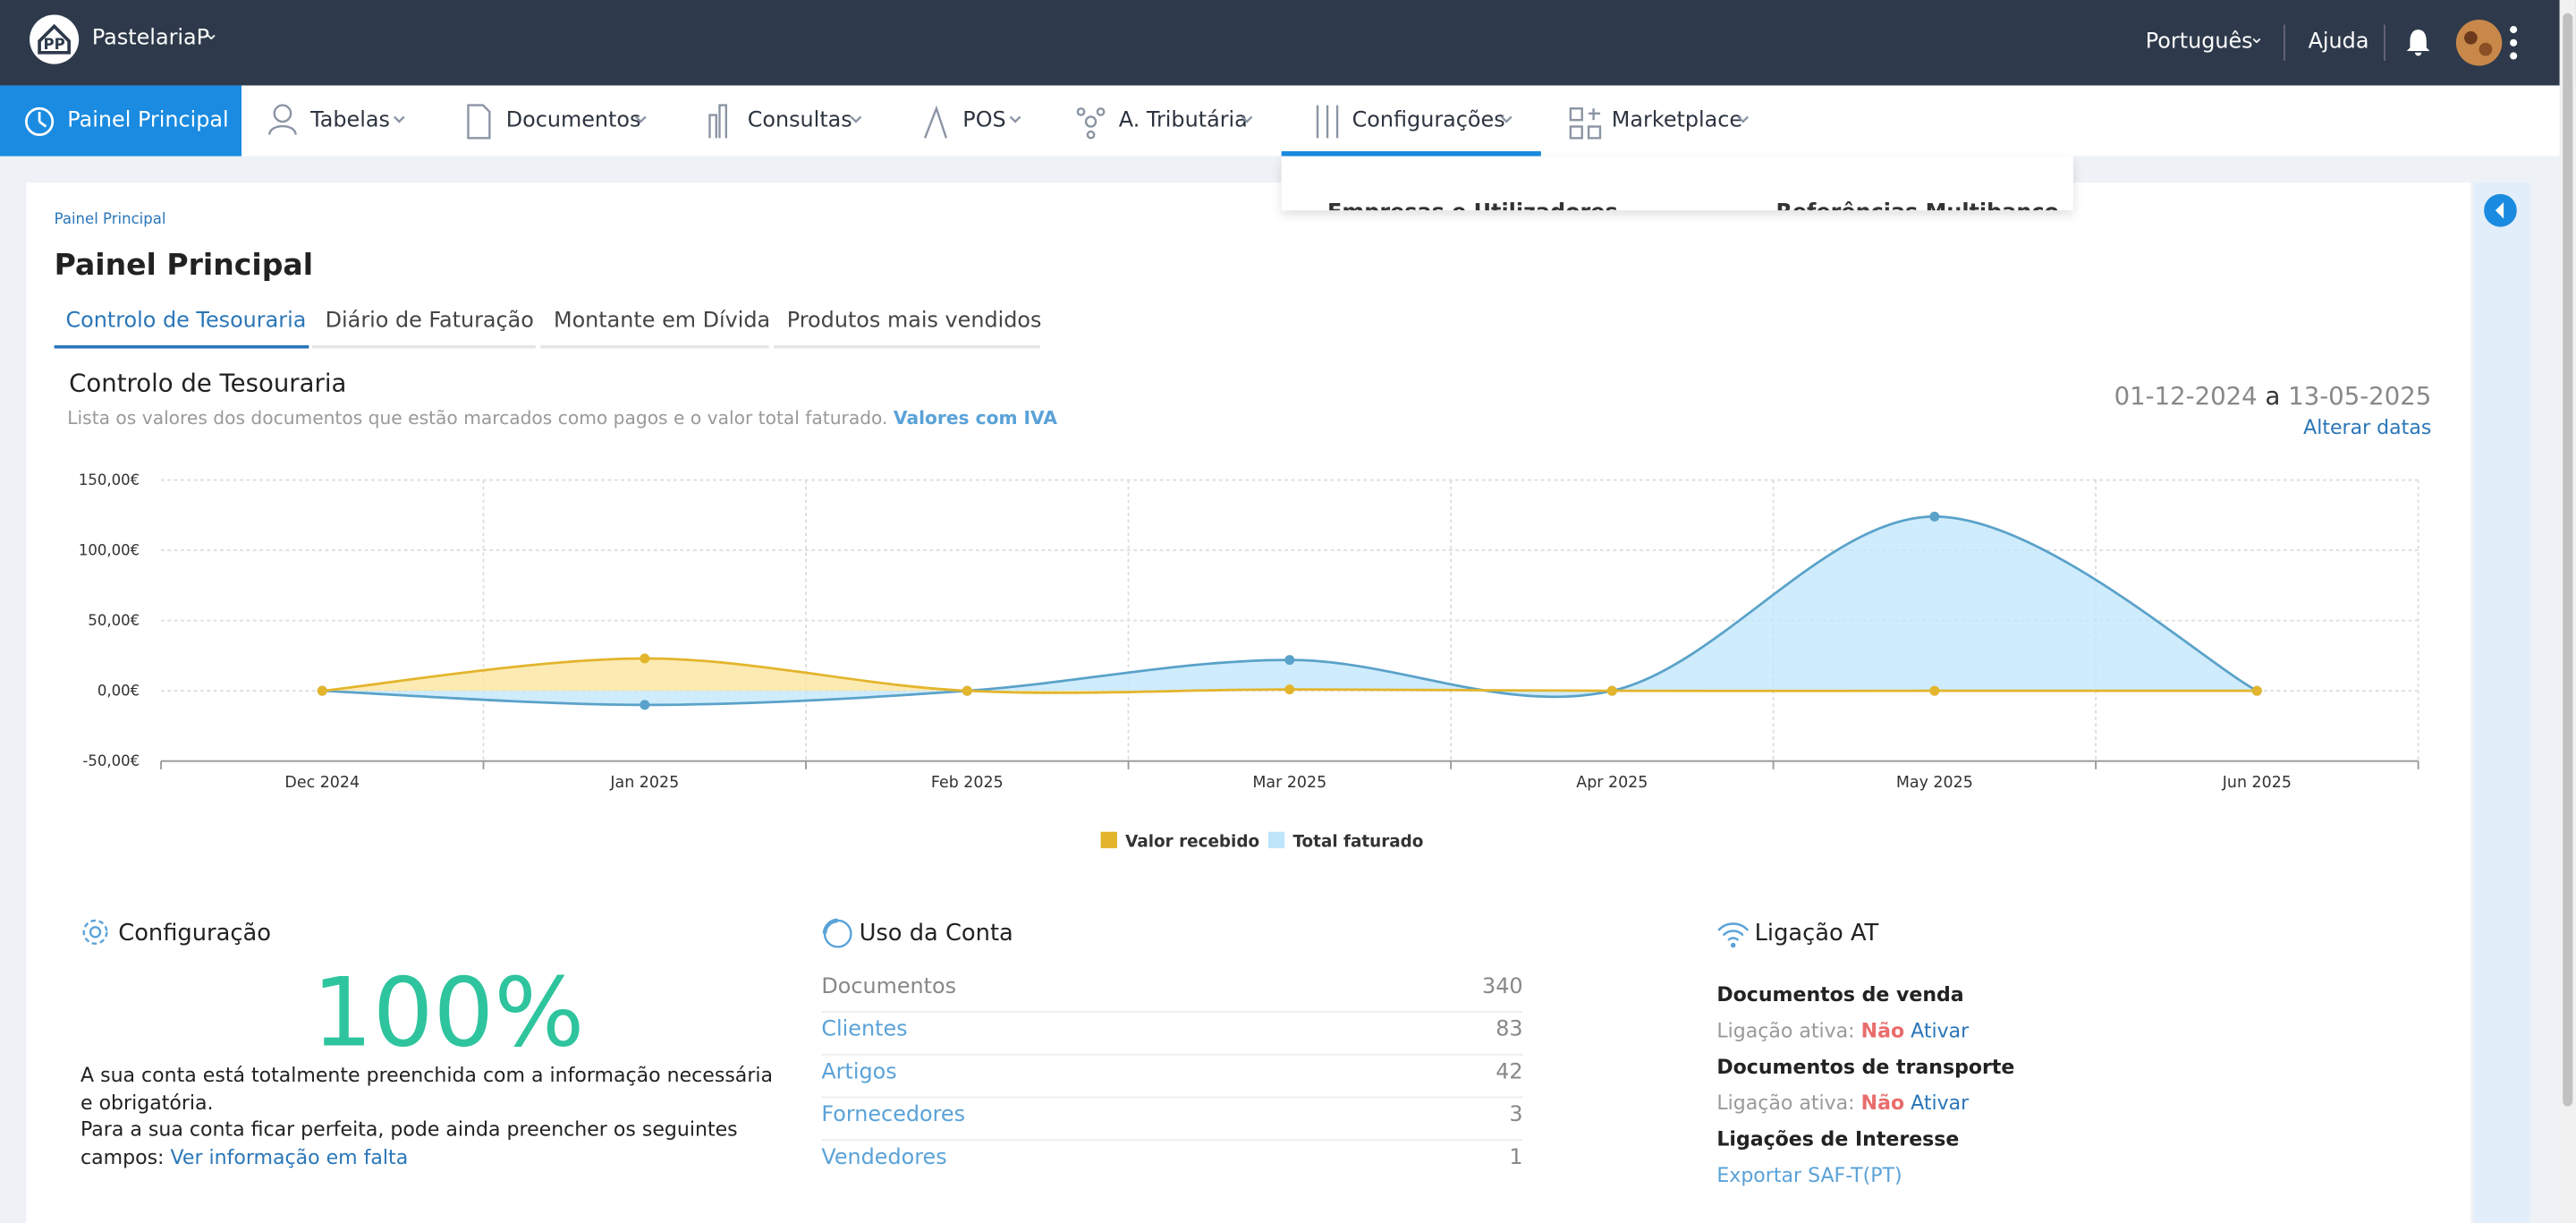  I want to click on breadcrumb: Painel Principal, so click(110, 220).